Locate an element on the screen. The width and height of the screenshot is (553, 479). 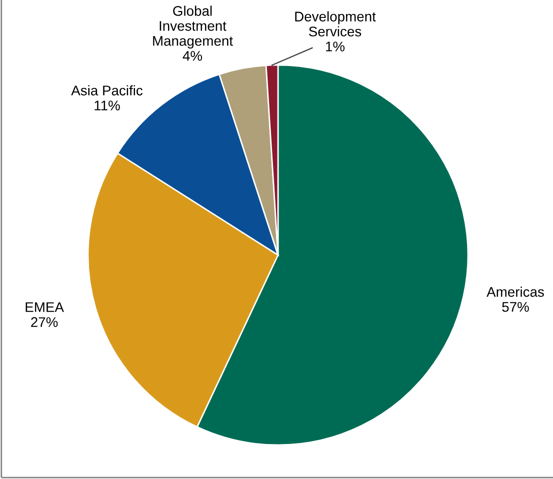
data-label: 1% is located at coordinates (335, 47).